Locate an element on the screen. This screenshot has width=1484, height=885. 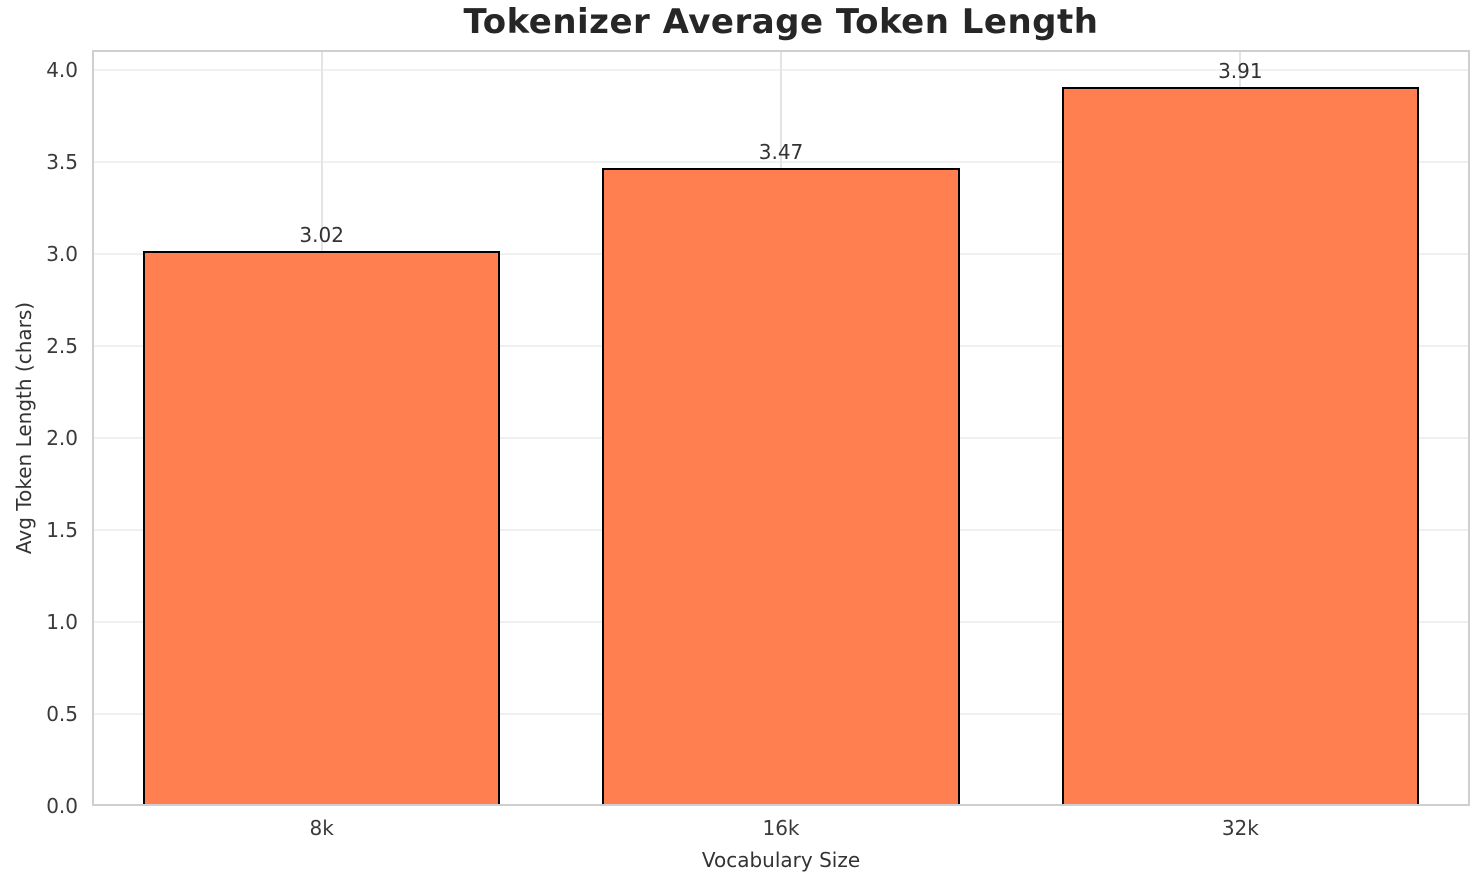
x-axis-label: Vocabulary Size is located at coordinates (781, 860).